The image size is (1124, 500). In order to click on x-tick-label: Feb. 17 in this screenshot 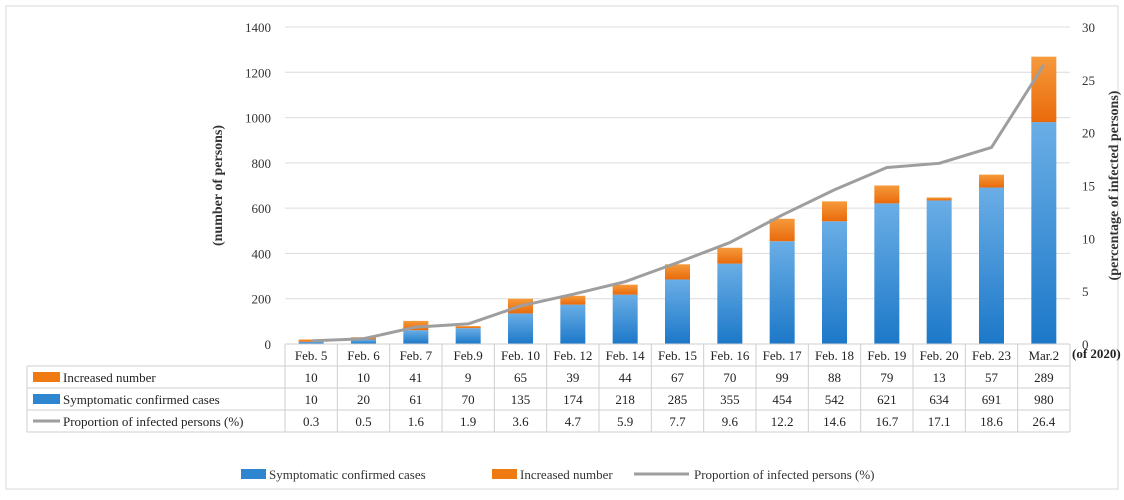, I will do `click(783, 355)`.